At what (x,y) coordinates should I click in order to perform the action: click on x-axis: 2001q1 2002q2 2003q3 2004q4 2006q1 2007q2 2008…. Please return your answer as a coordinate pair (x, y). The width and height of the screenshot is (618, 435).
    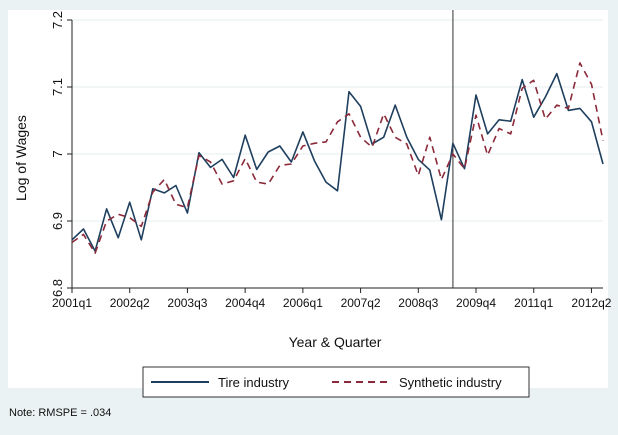
    Looking at the image, I should click on (332, 298).